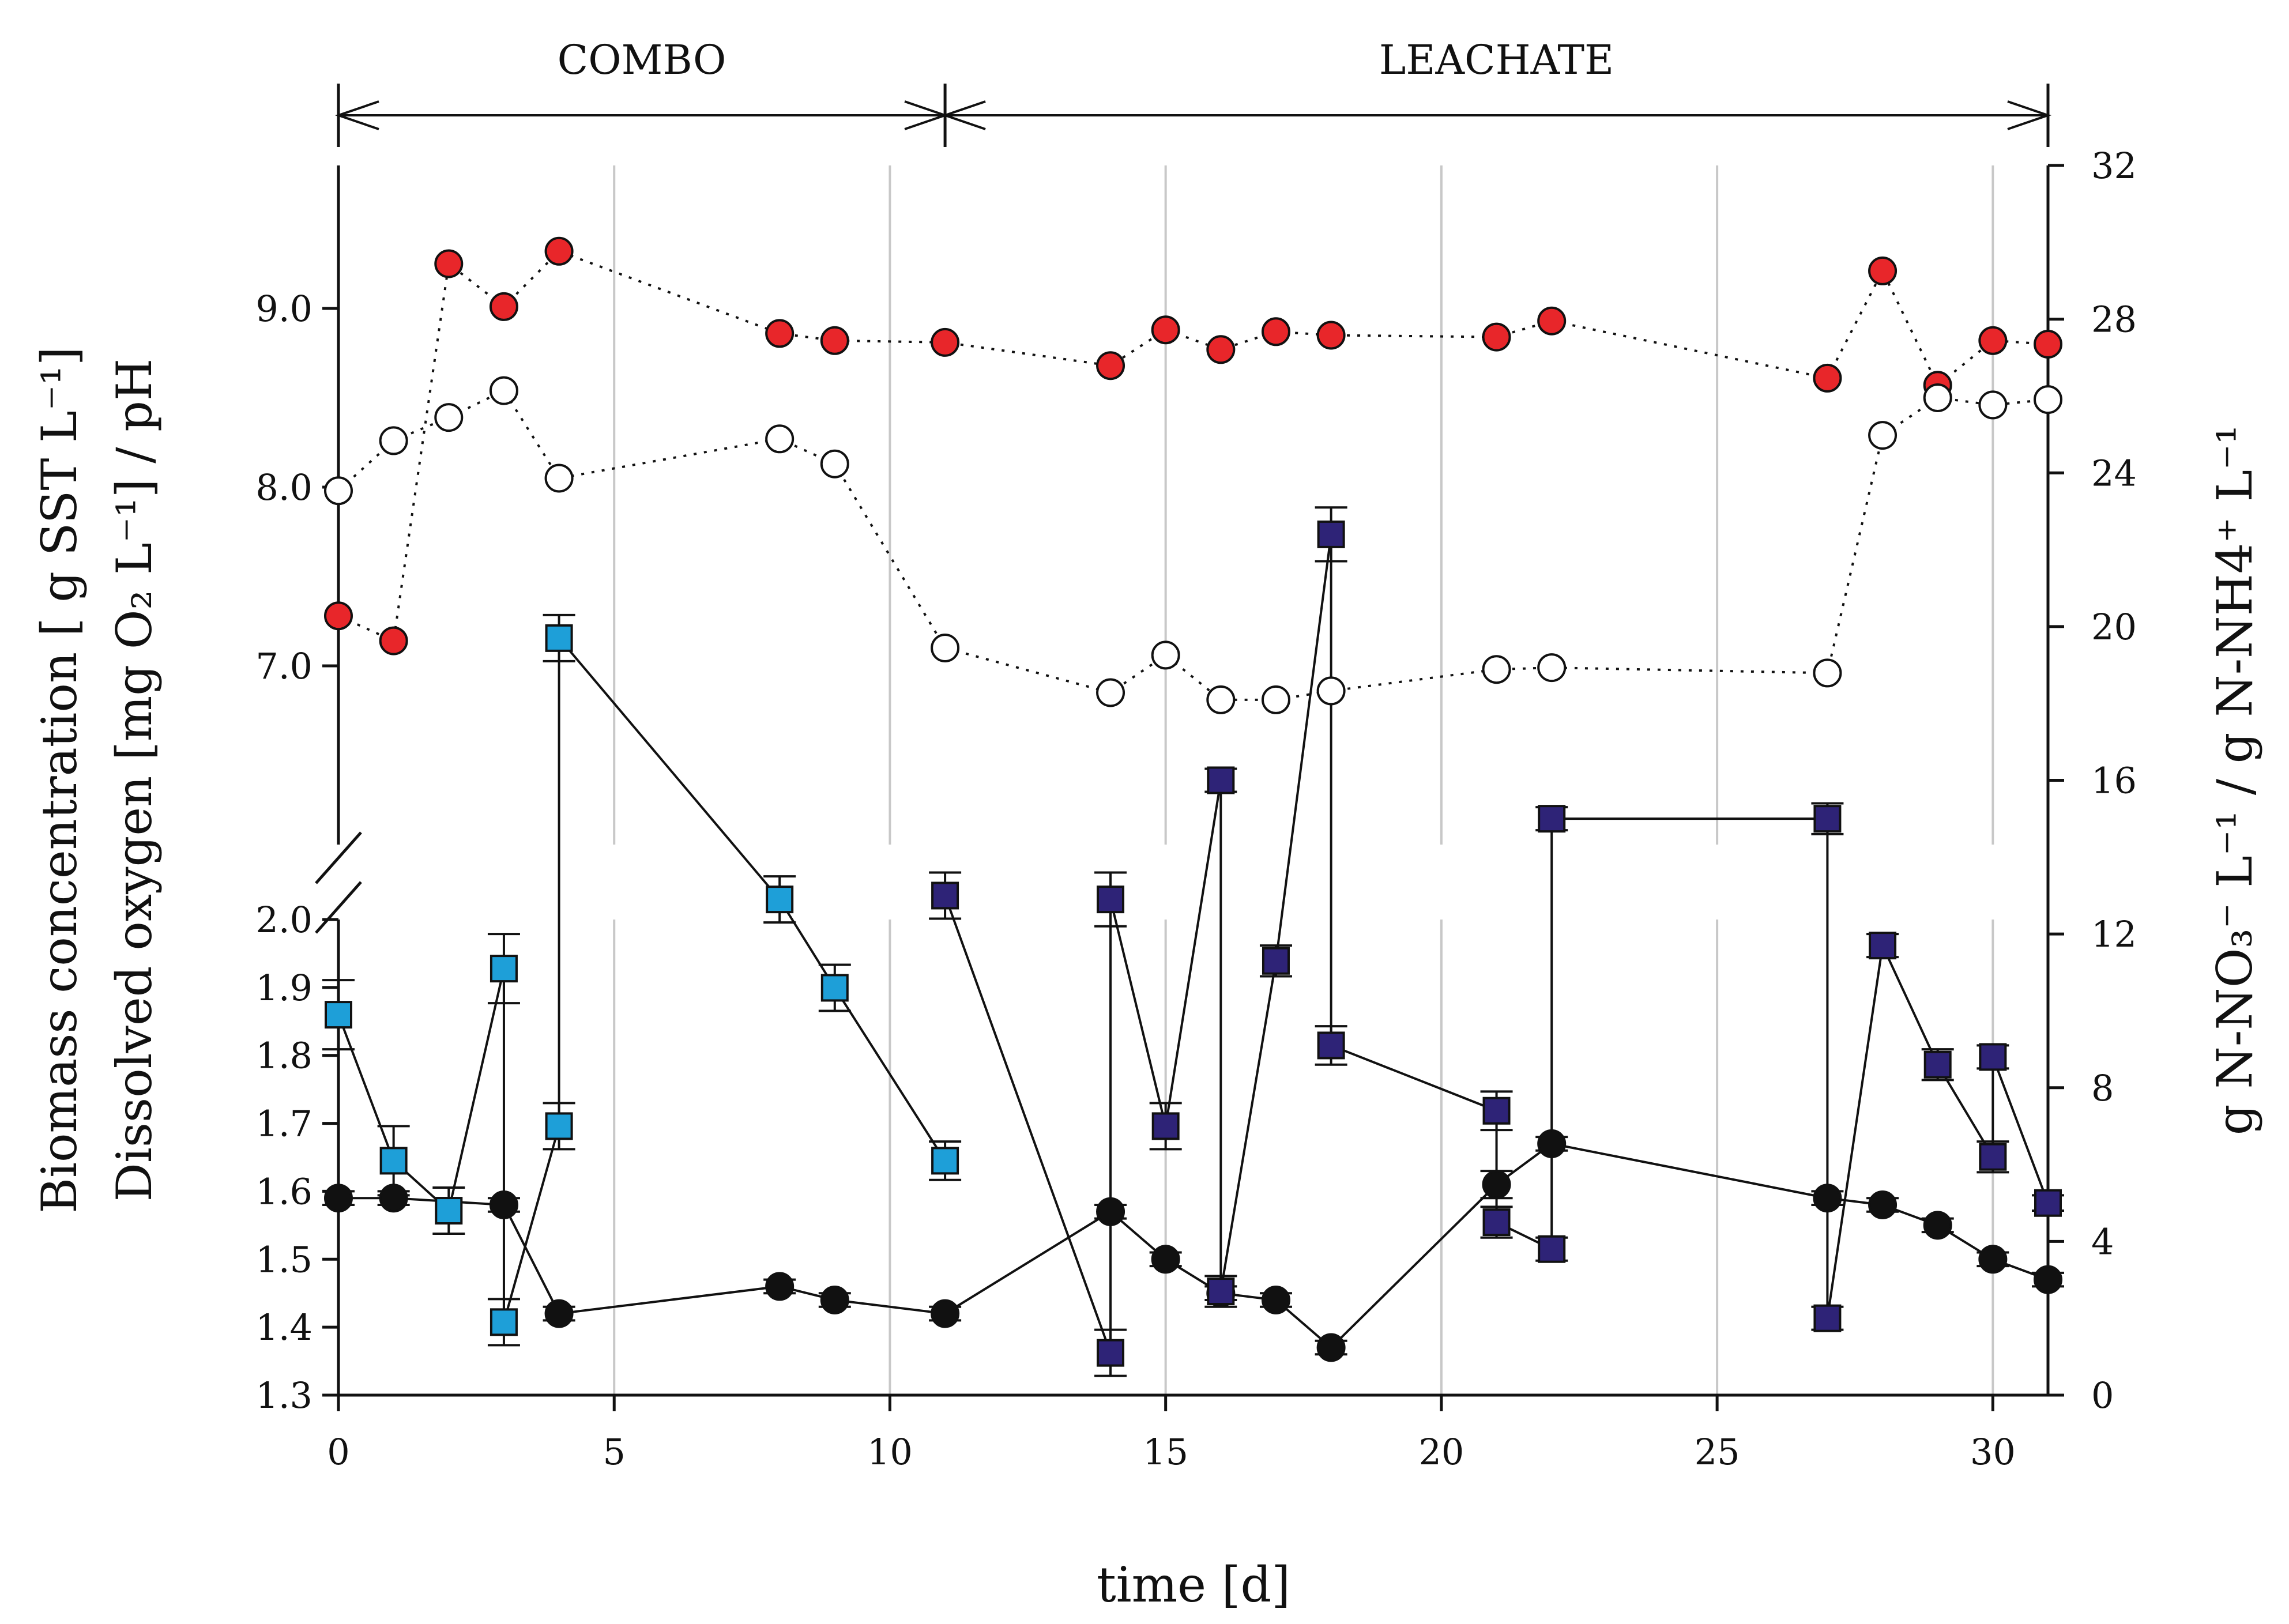  What do you see at coordinates (284, 1259) in the screenshot?
I see `left-lower-tick-label-1.5: 1.5` at bounding box center [284, 1259].